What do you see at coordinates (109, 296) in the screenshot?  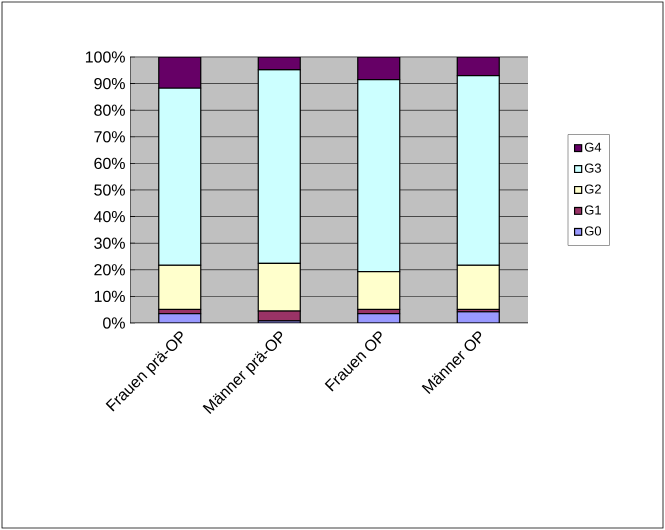 I see `y-tick-label: 10%` at bounding box center [109, 296].